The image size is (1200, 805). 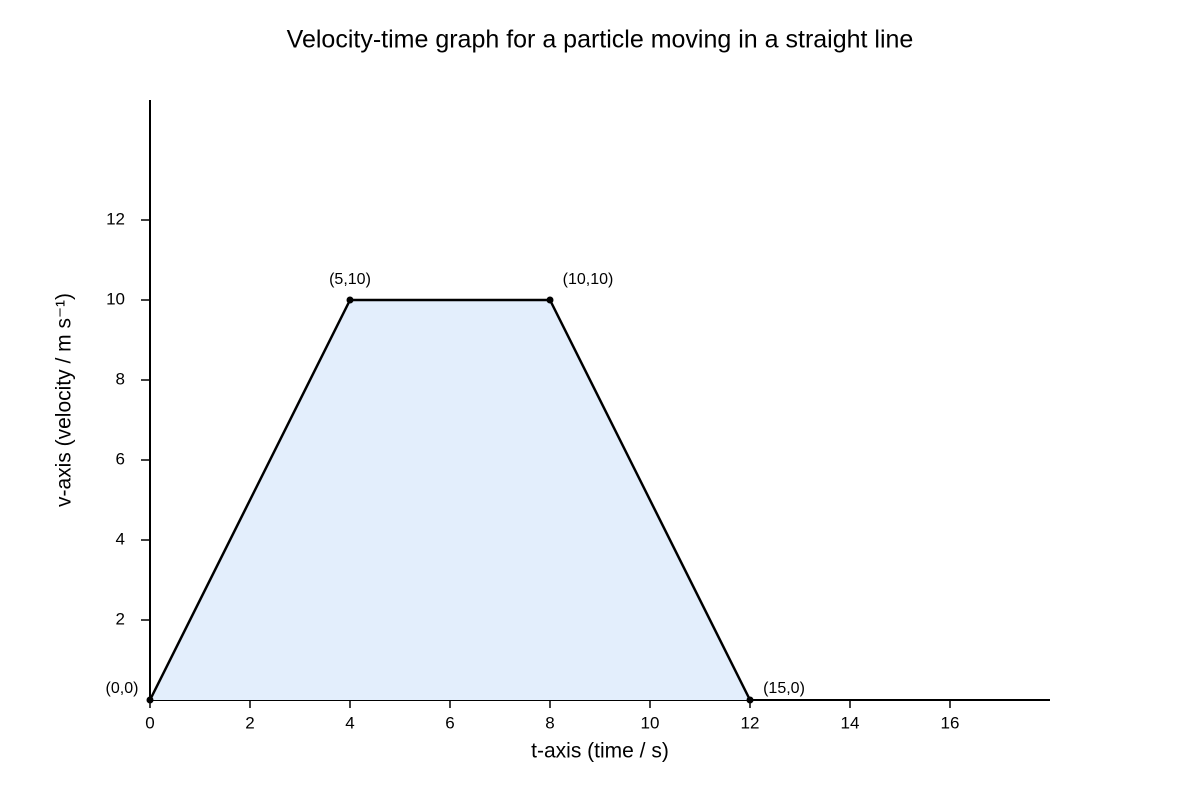 What do you see at coordinates (120, 618) in the screenshot?
I see `y-tick-label: 2` at bounding box center [120, 618].